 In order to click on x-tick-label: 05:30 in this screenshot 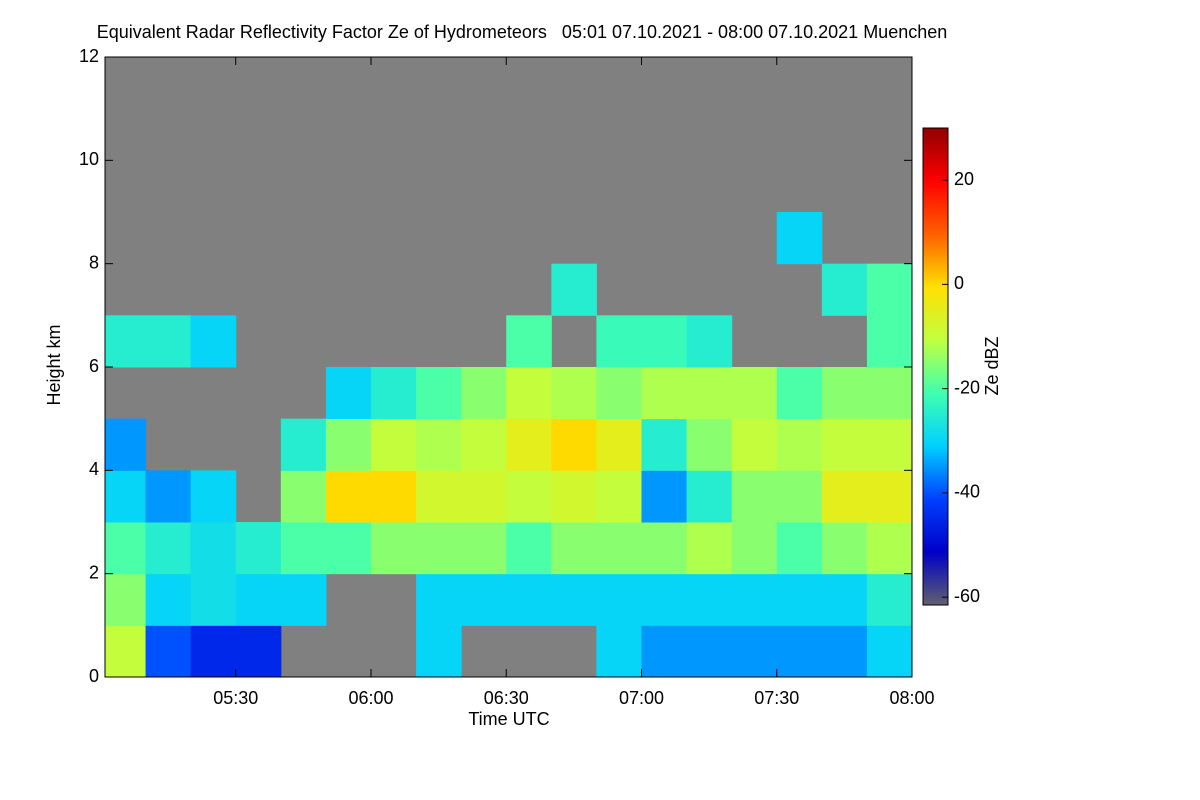, I will do `click(235, 698)`.